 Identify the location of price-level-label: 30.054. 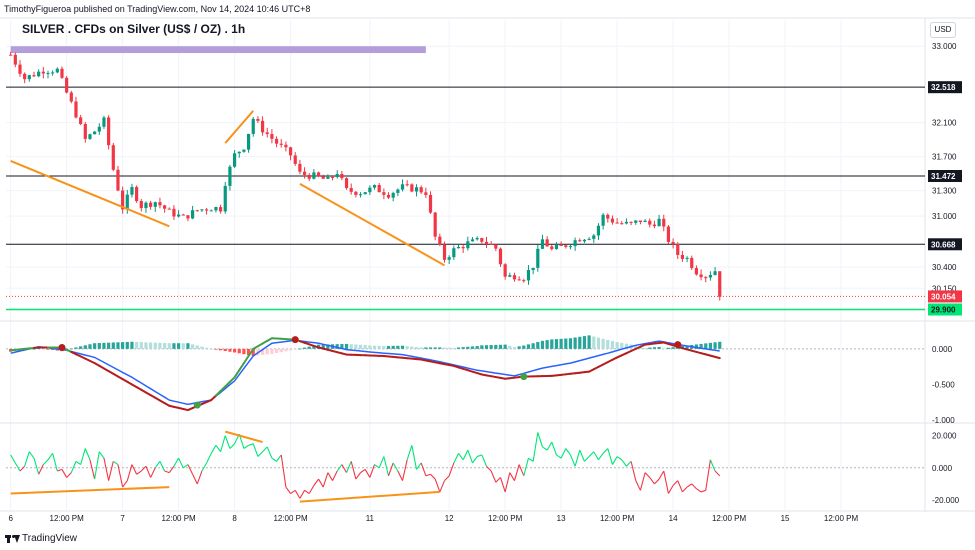
(943, 296).